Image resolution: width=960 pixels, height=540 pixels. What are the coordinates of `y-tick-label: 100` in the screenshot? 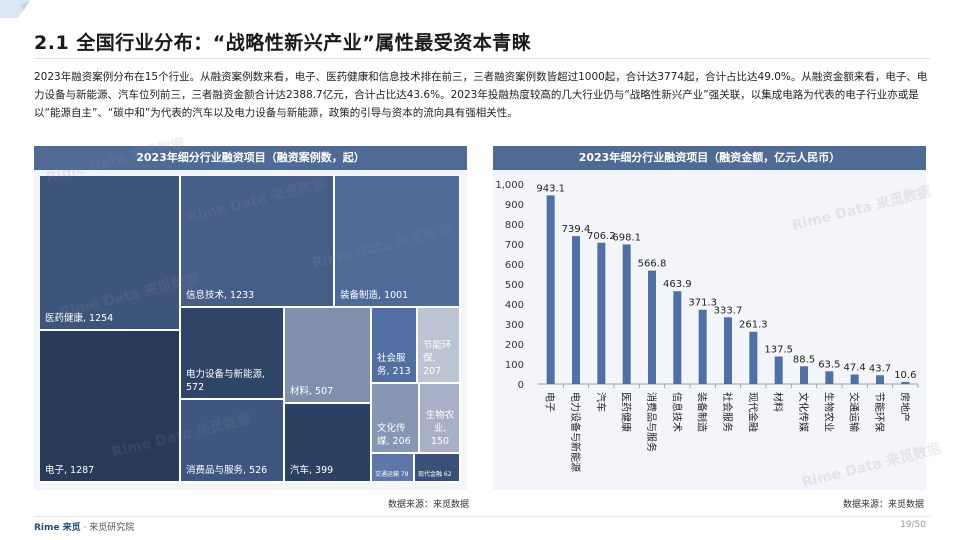 It's located at (514, 365).